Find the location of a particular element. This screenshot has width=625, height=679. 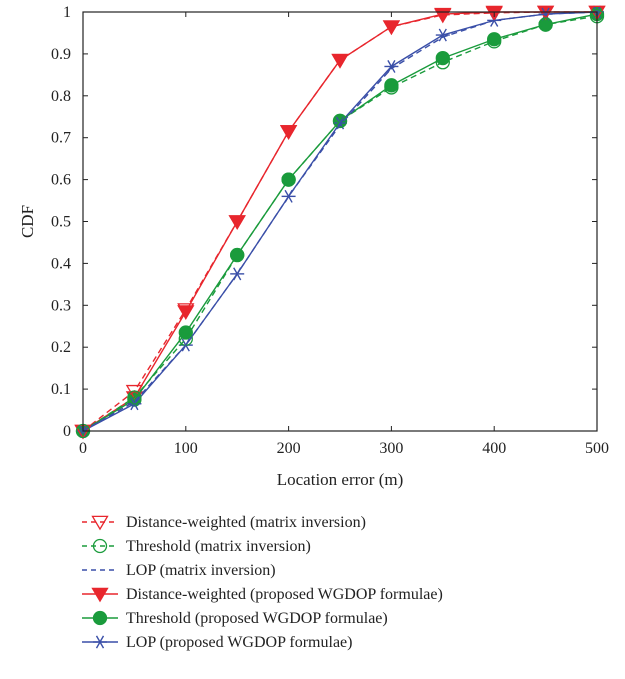

legend-label: LOP (proposed WGDOP formulae) is located at coordinates (239, 642).